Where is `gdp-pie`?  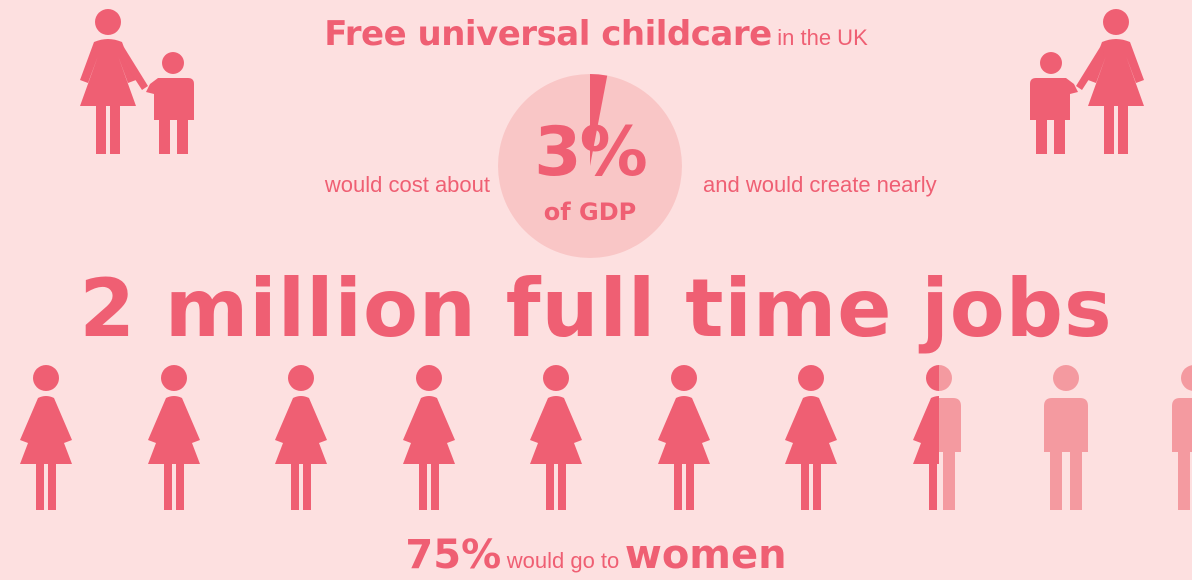 gdp-pie is located at coordinates (590, 166).